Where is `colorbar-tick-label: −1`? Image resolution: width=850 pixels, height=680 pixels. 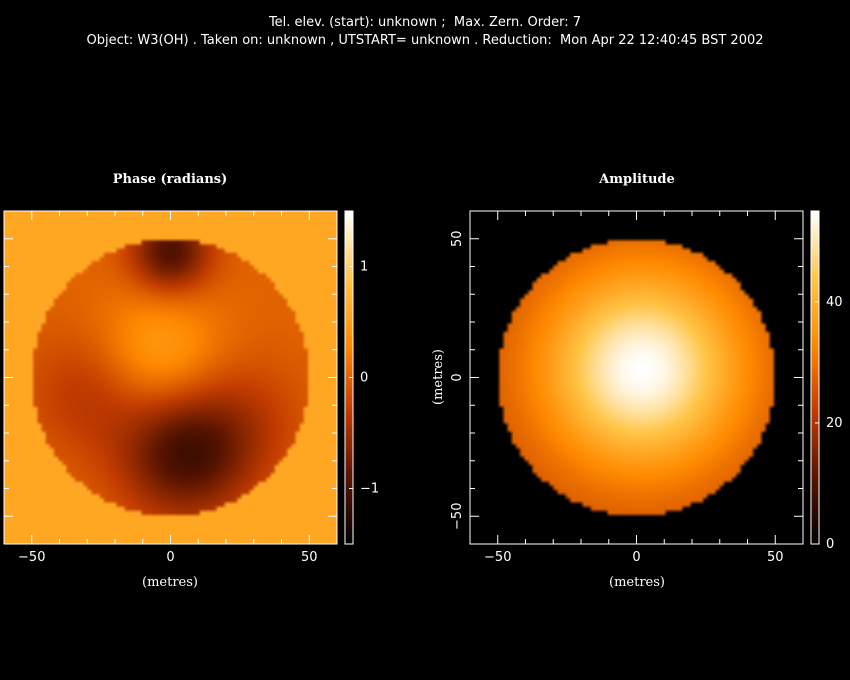
colorbar-tick-label: −1 is located at coordinates (369, 489).